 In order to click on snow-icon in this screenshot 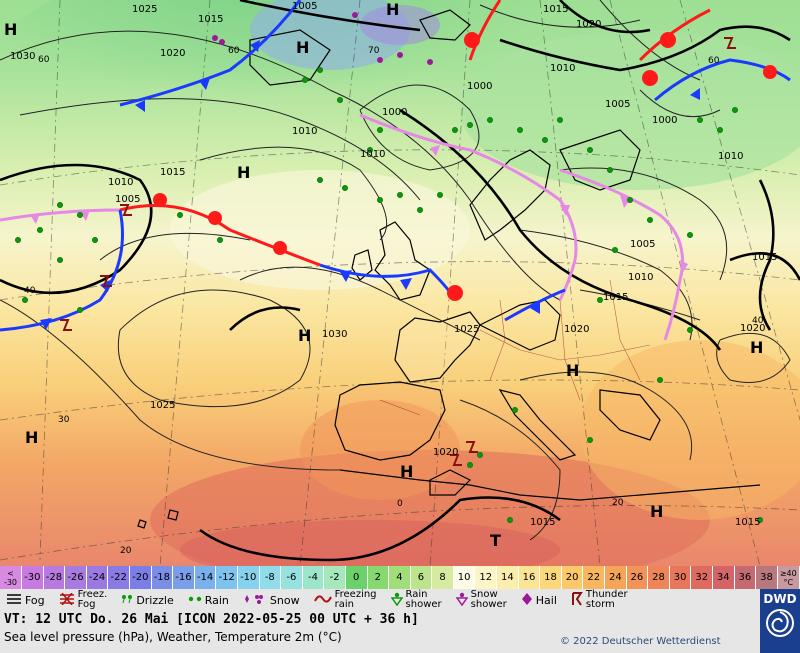, I will do `click(255, 600)`.